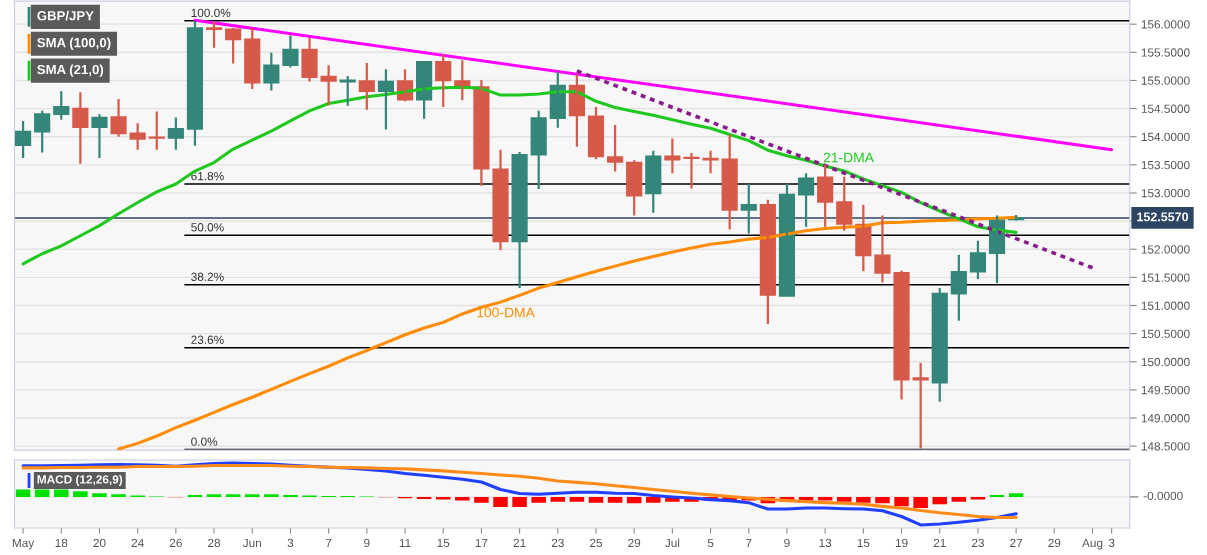 This screenshot has width=1207, height=555. Describe the element at coordinates (74, 43) in the screenshot. I see `legend-label: SMA (100,0)` at that location.